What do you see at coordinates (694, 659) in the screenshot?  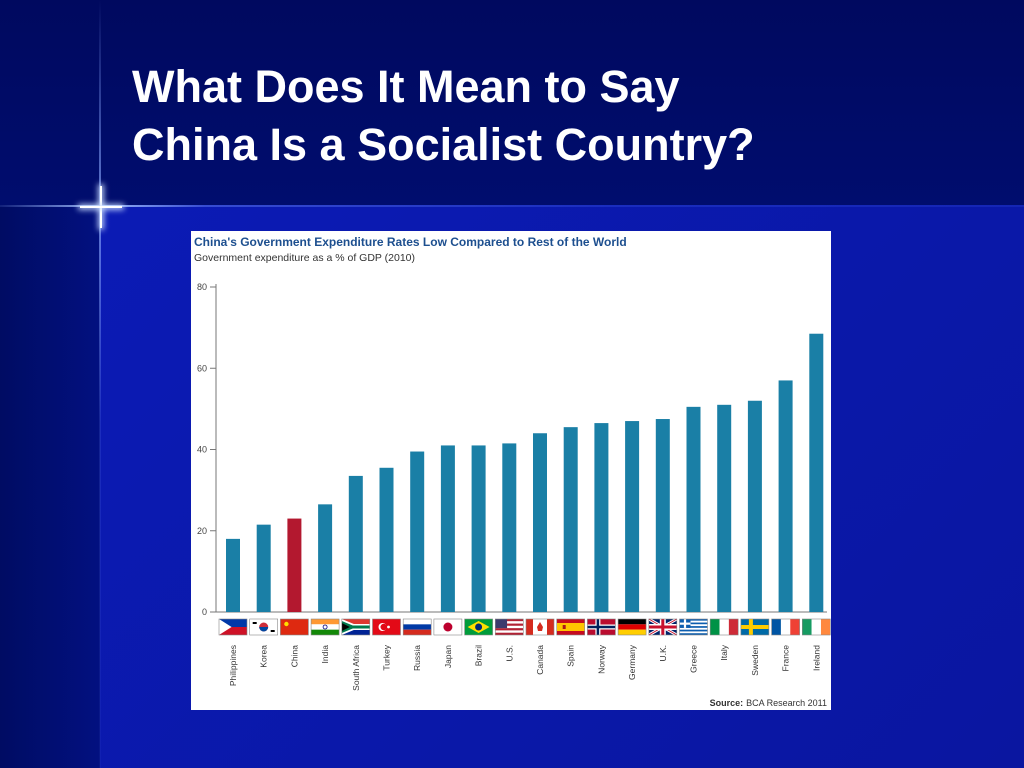 I see `x-category-label: Greece` at bounding box center [694, 659].